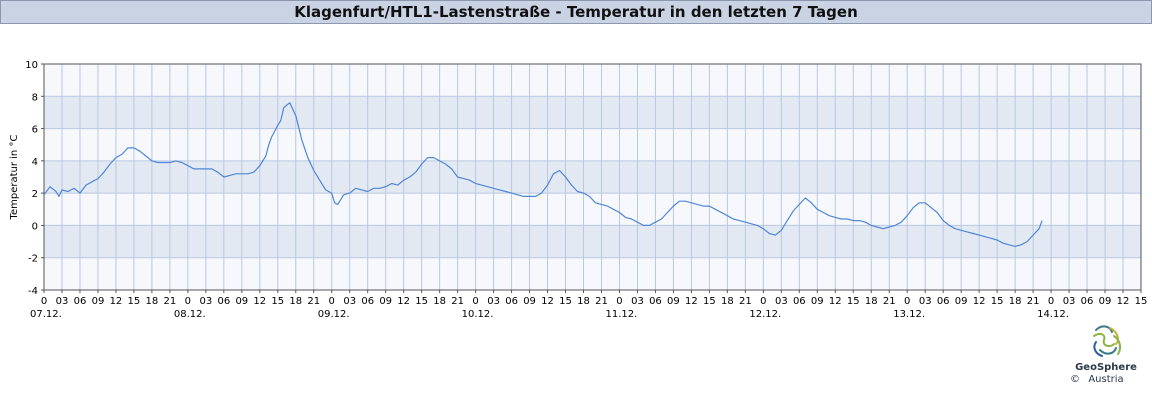  What do you see at coordinates (909, 314) in the screenshot?
I see `day-label: 13.12.` at bounding box center [909, 314].